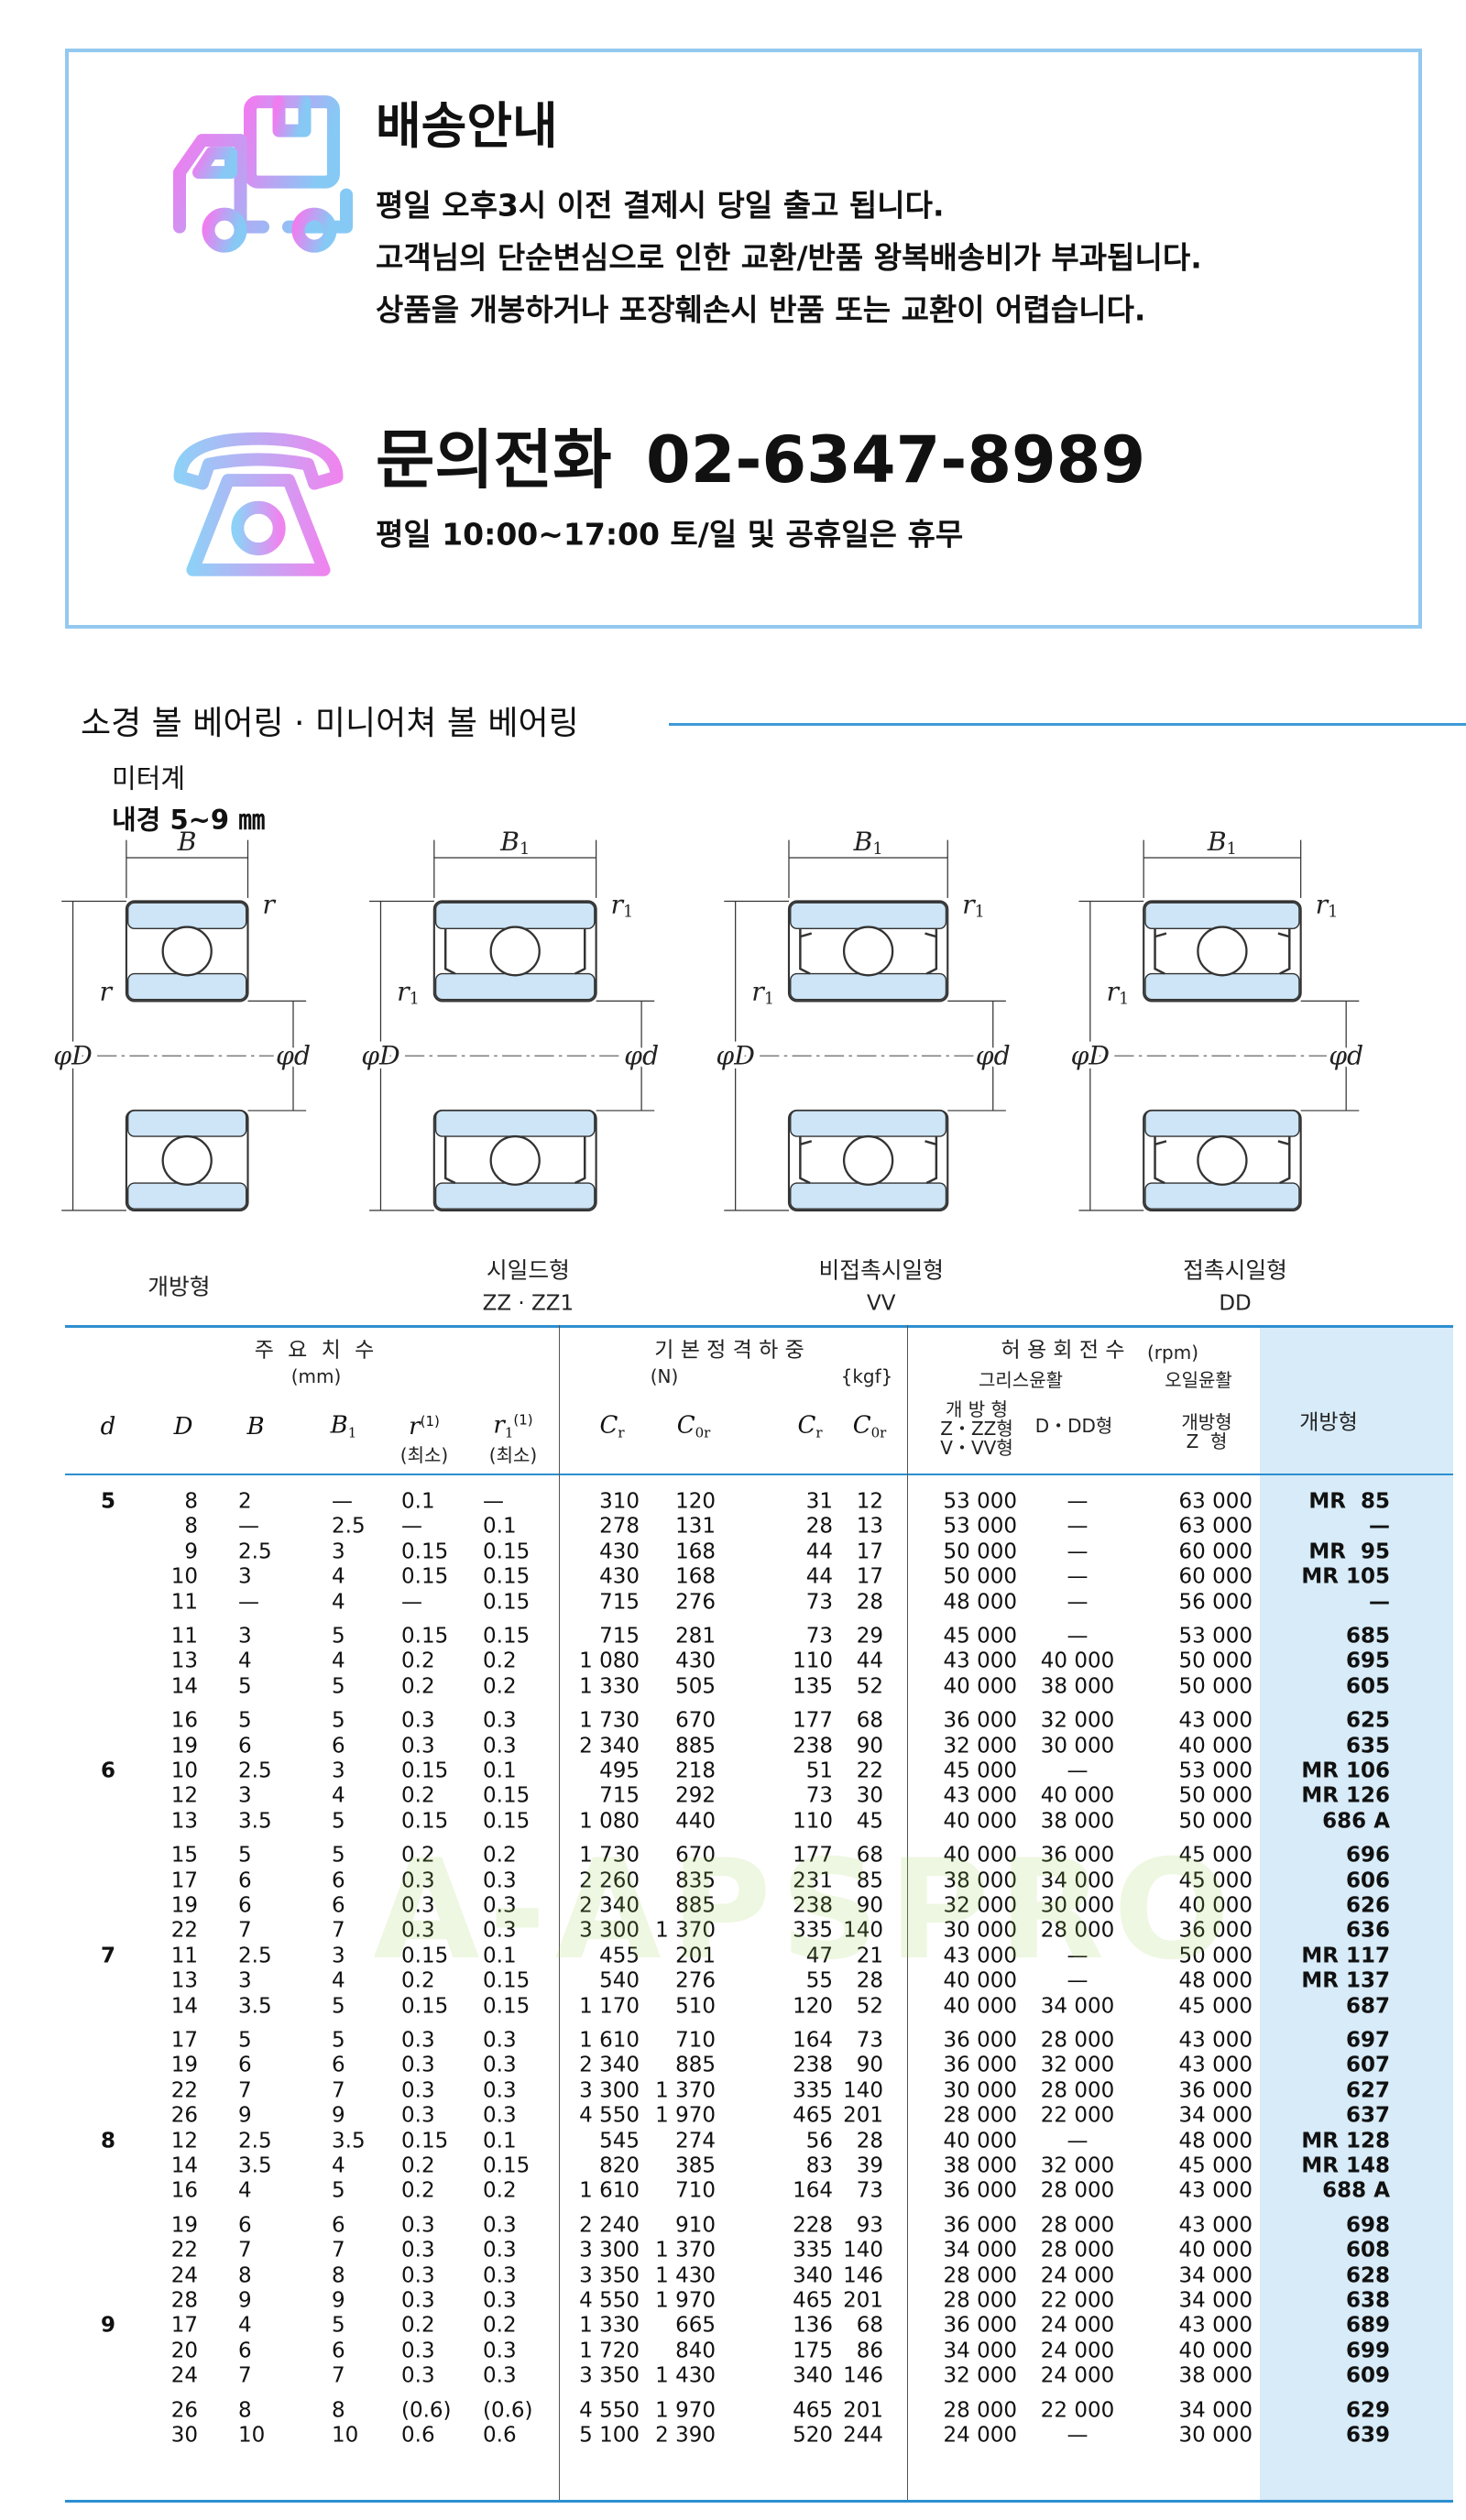 This screenshot has height=2520, width=1466. Describe the element at coordinates (108, 1501) in the screenshot. I see `bore-diameter: 5` at that location.